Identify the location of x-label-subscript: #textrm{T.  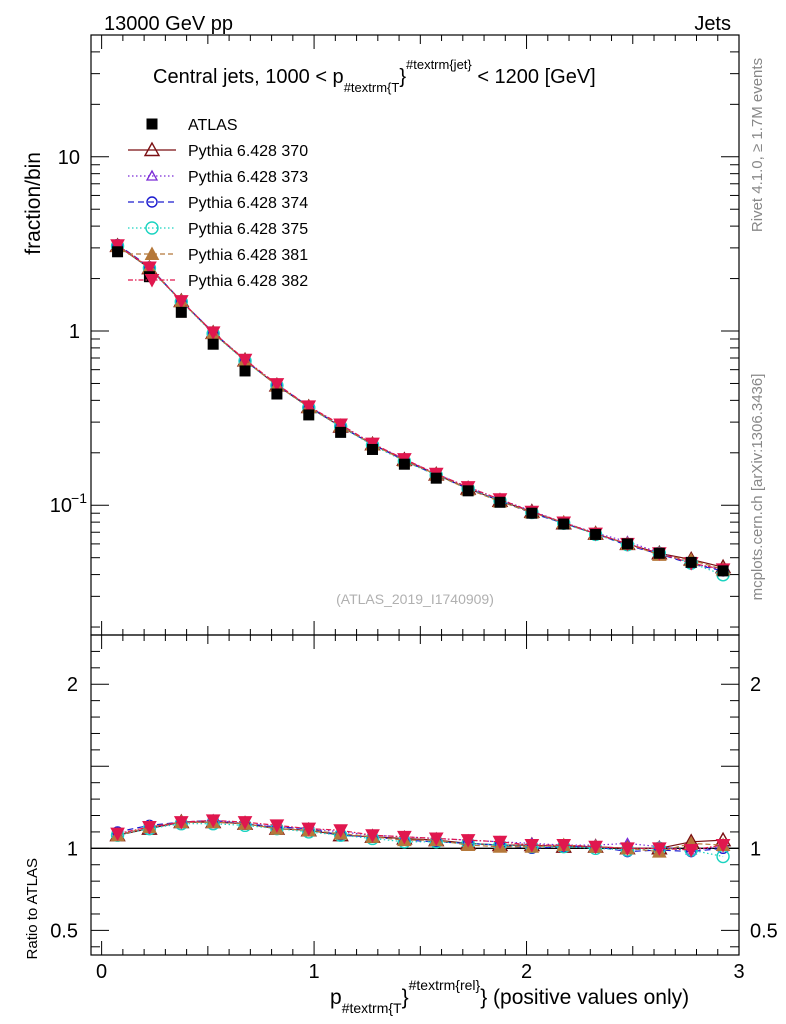
(372, 1008).